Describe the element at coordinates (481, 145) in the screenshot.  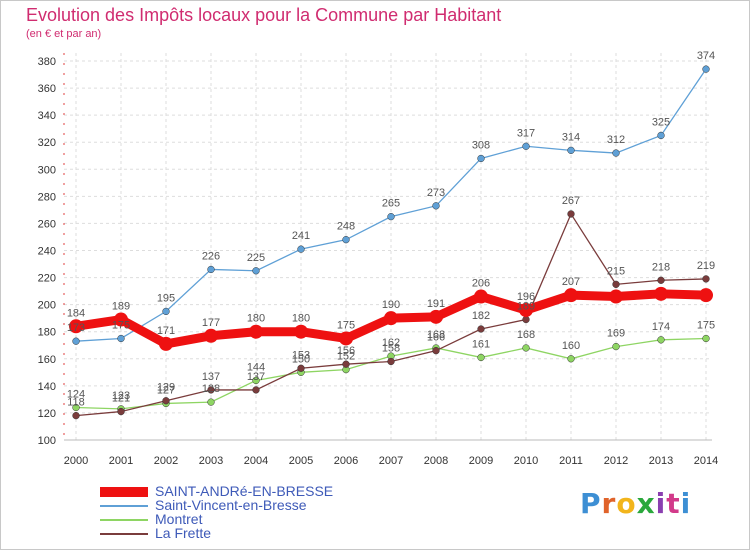
I see `data-label-saint-vincent-en-bresse: 308` at that location.